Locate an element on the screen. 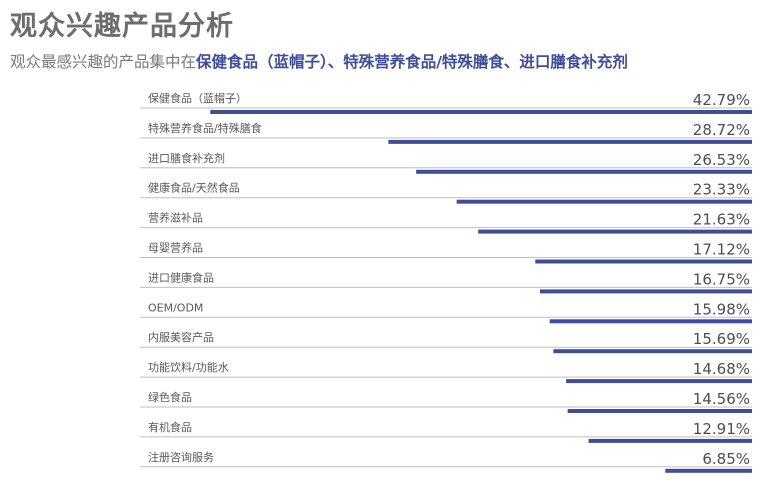  value-label: 23.33% is located at coordinates (721, 190).